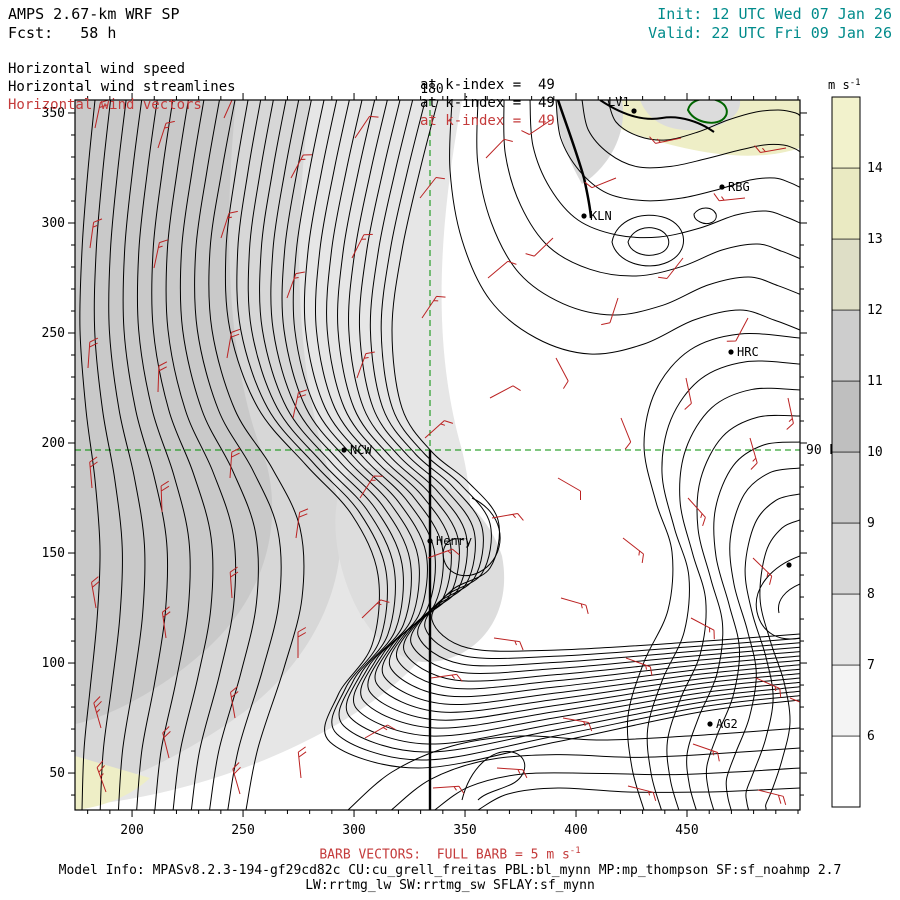 The height and width of the screenshot is (900, 900). I want to click on barb-legend-sup: -1, so click(575, 851).